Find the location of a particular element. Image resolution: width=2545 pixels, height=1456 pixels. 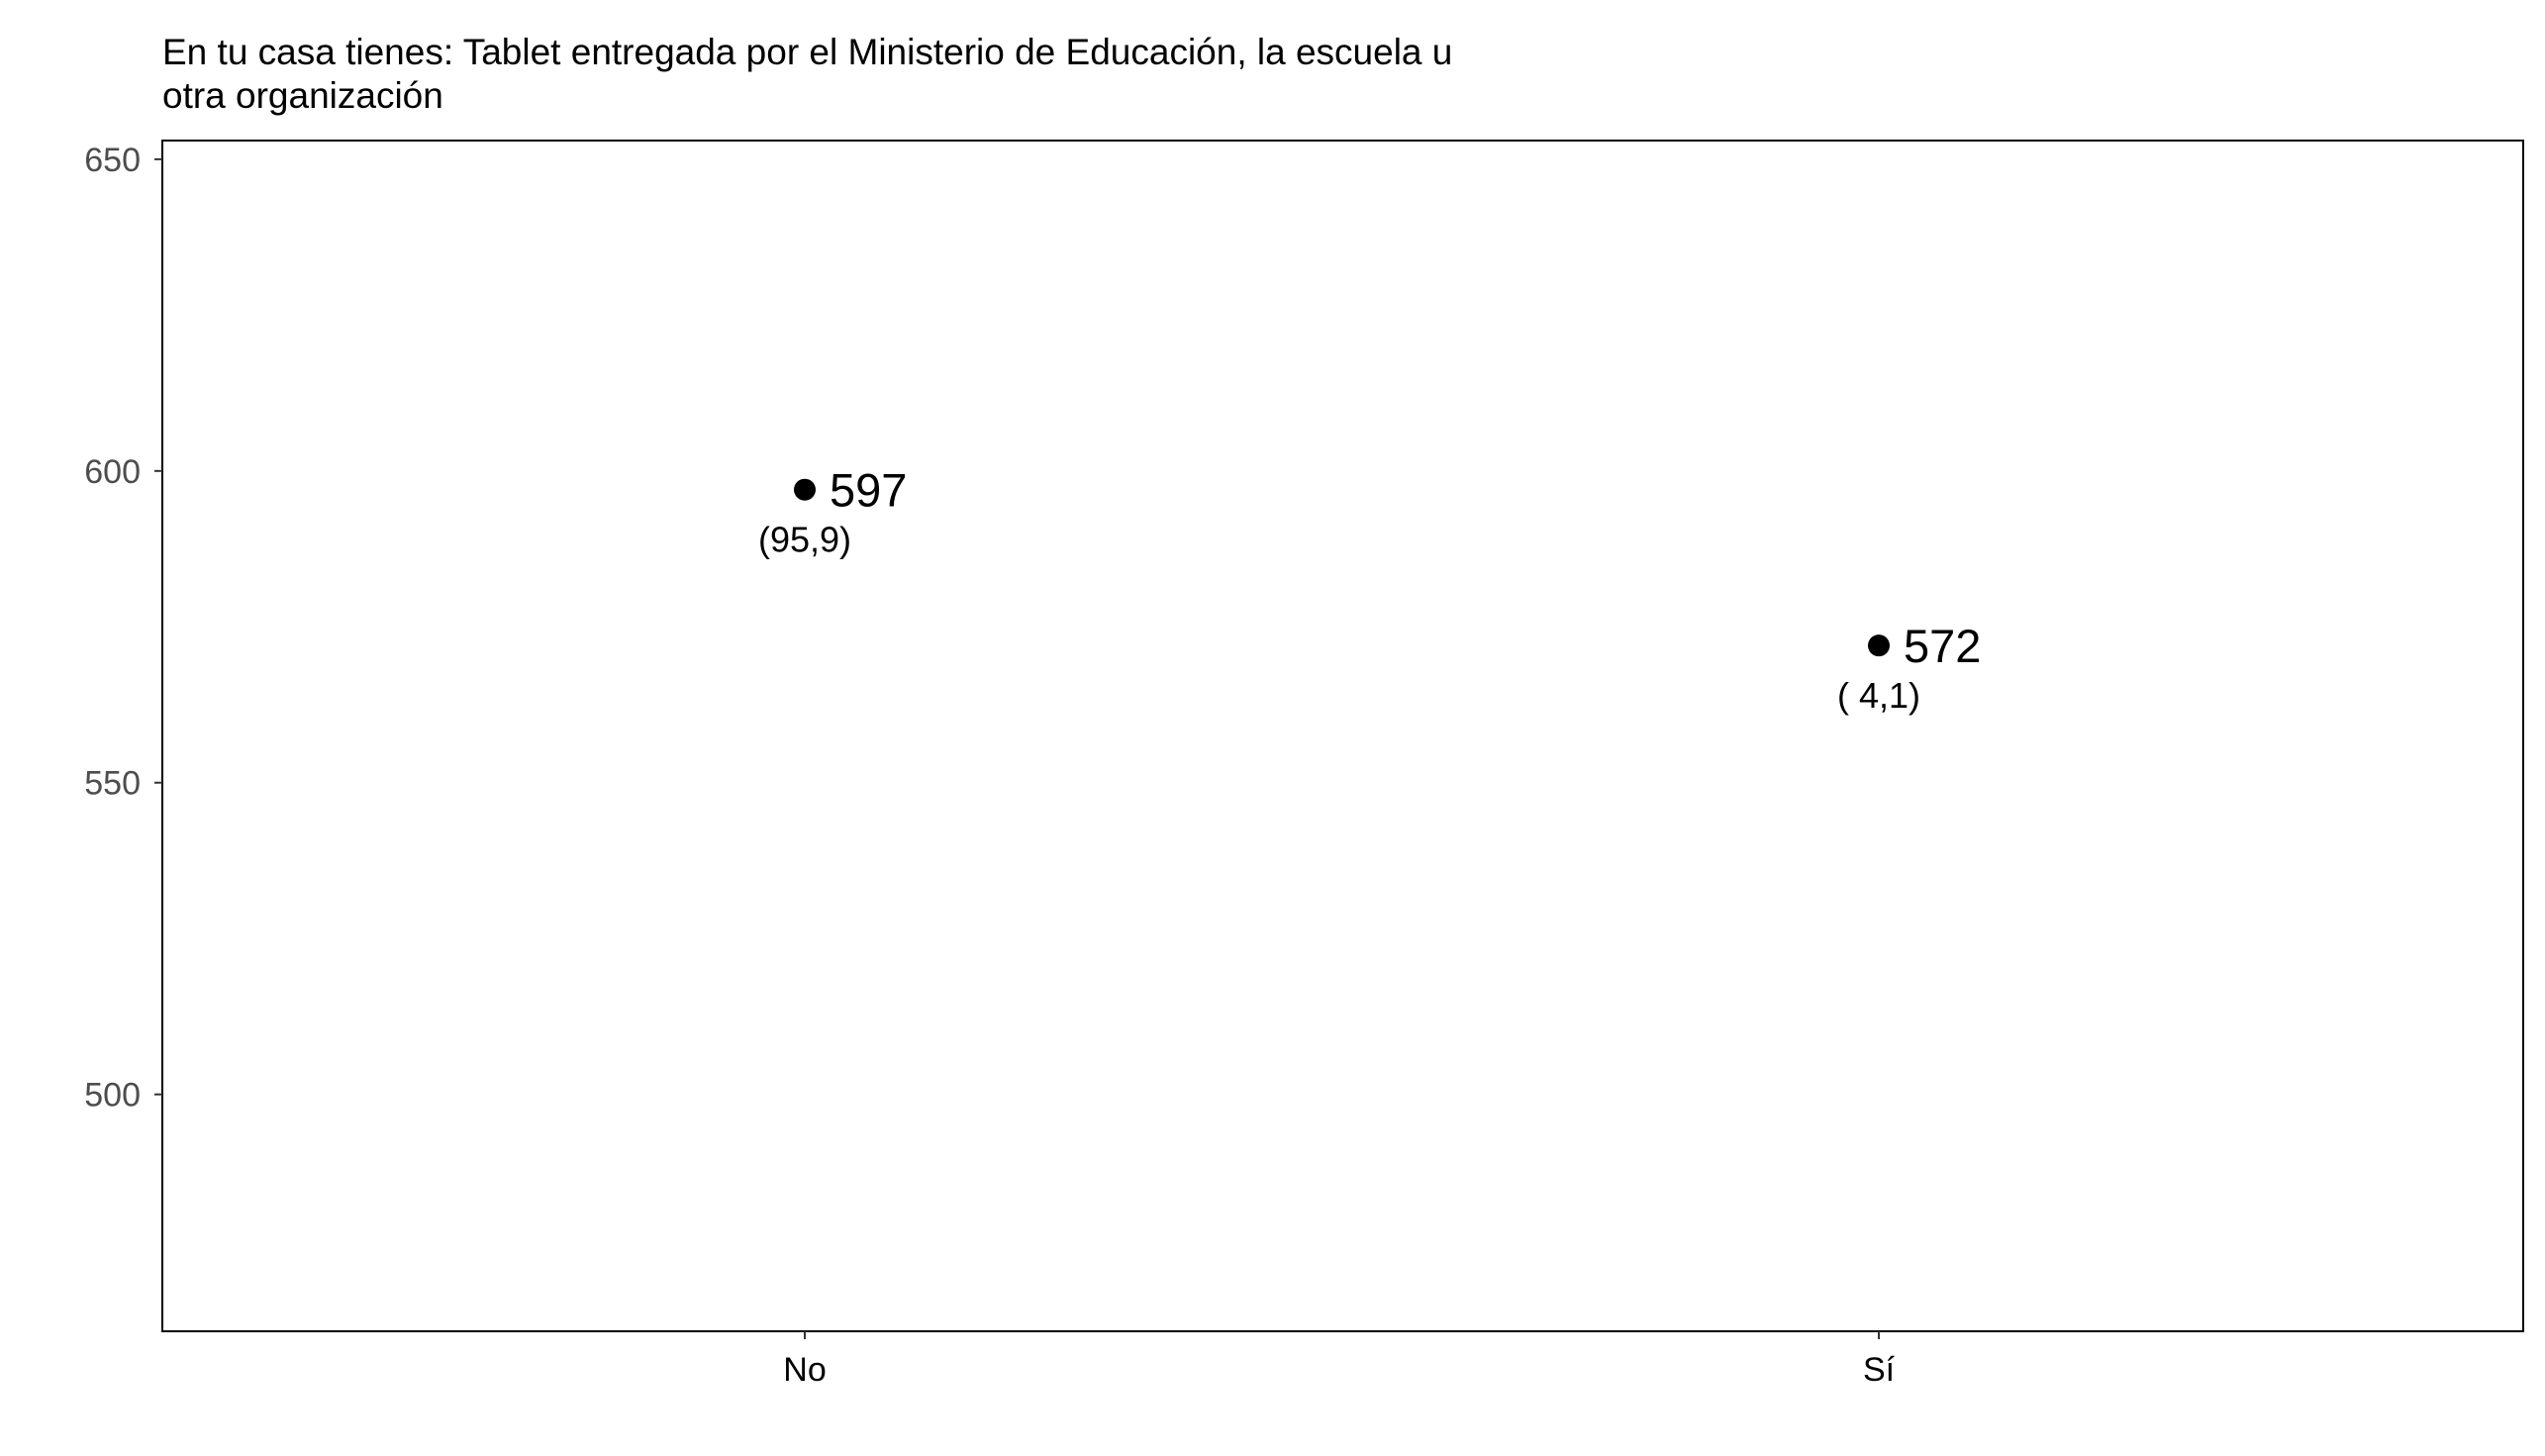

data-points: 597(95,9) 572( 4,1) is located at coordinates (1369, 590).